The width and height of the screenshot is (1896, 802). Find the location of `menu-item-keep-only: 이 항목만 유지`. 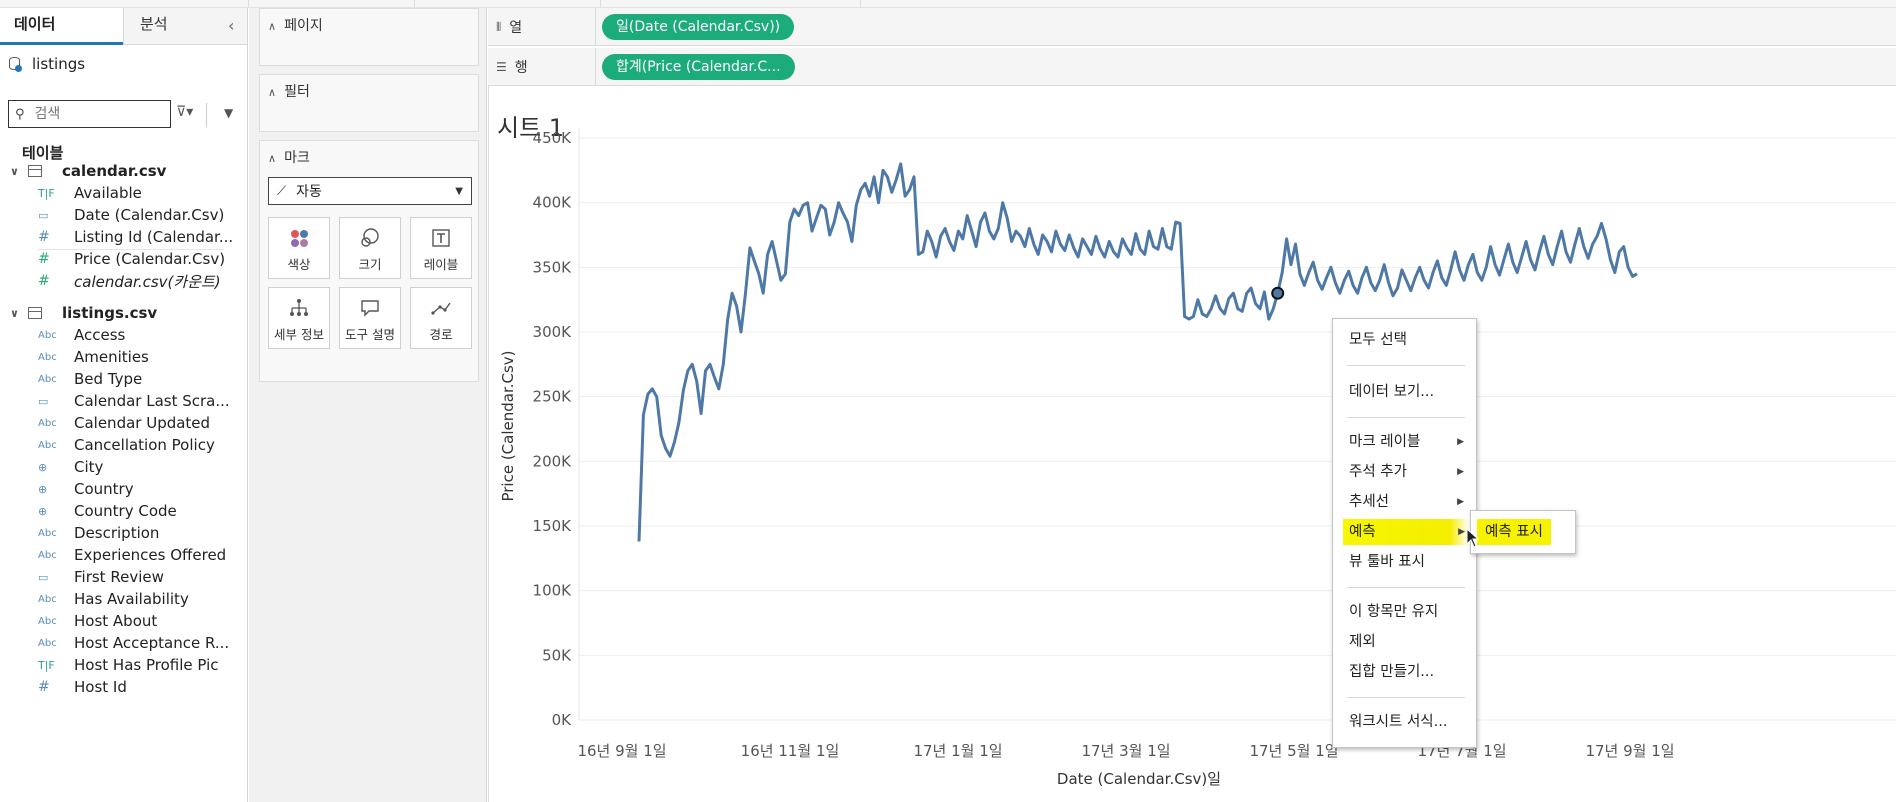

menu-item-keep-only: 이 항목만 유지 is located at coordinates (1405, 612).